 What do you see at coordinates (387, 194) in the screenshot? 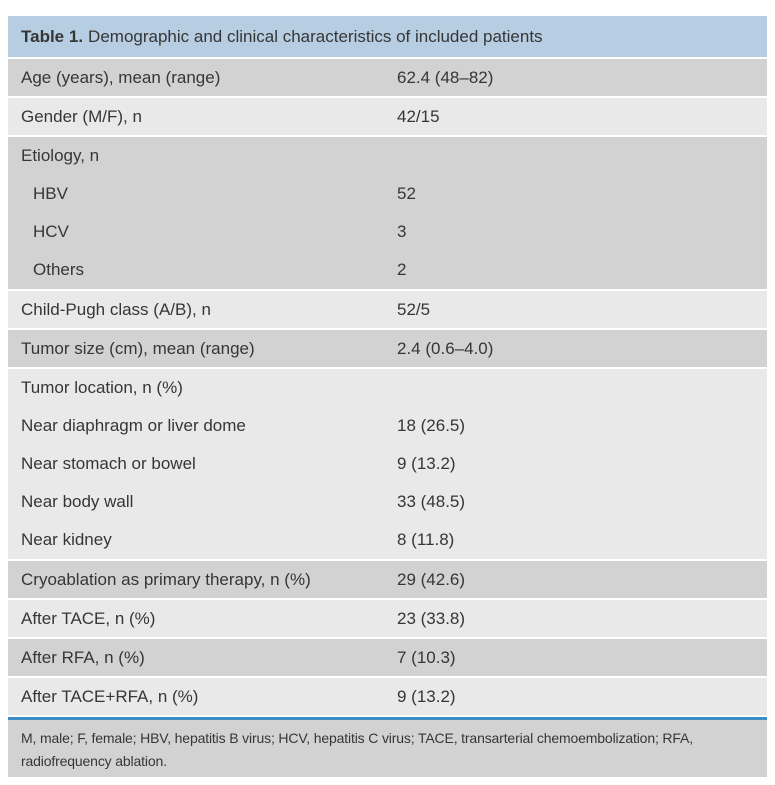
I see `table-row: HBV 52` at bounding box center [387, 194].